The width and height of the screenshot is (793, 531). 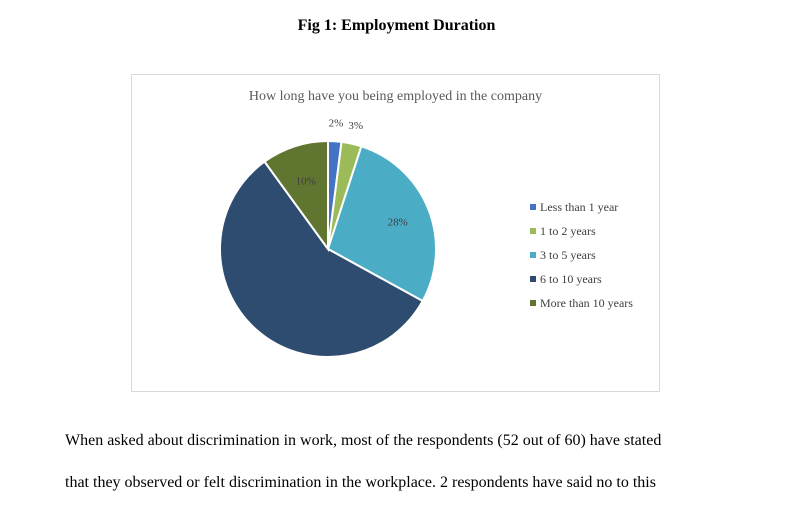 What do you see at coordinates (306, 182) in the screenshot?
I see `pie-data-label-4: 10%` at bounding box center [306, 182].